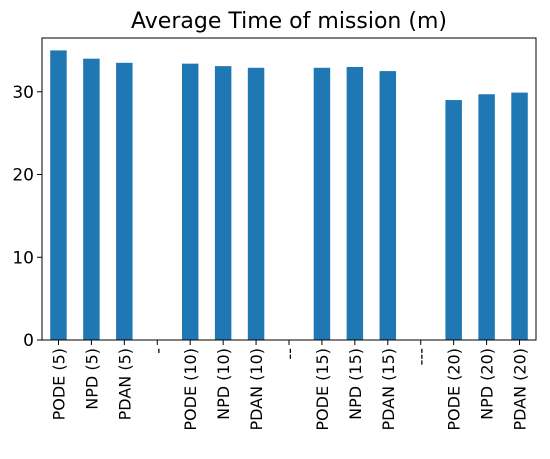 The height and width of the screenshot is (459, 550). Describe the element at coordinates (157, 351) in the screenshot. I see `x-tick-label: -` at that location.